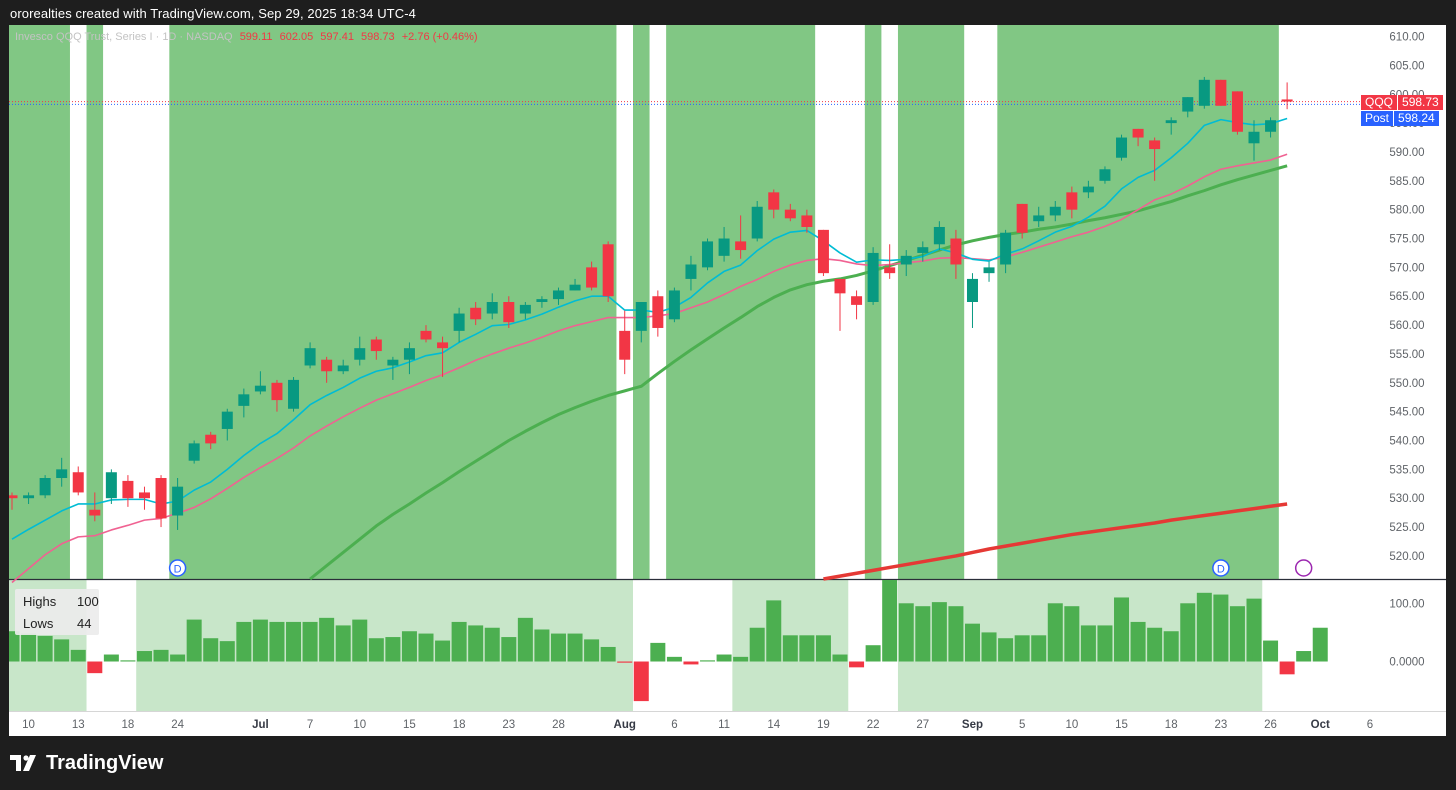  What do you see at coordinates (1406, 326) in the screenshot?
I see `y-tick-label-8: 560.00` at bounding box center [1406, 326].